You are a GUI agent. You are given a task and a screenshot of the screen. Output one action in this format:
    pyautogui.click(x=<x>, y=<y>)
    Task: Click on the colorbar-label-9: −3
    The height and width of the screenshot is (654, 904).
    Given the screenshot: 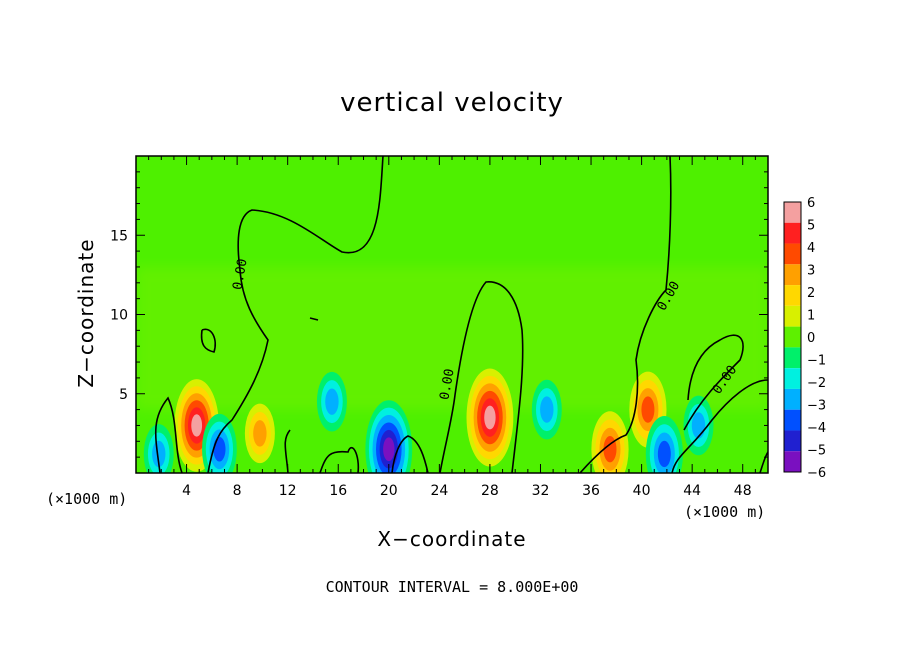 What is the action you would take?
    pyautogui.click(x=816, y=406)
    